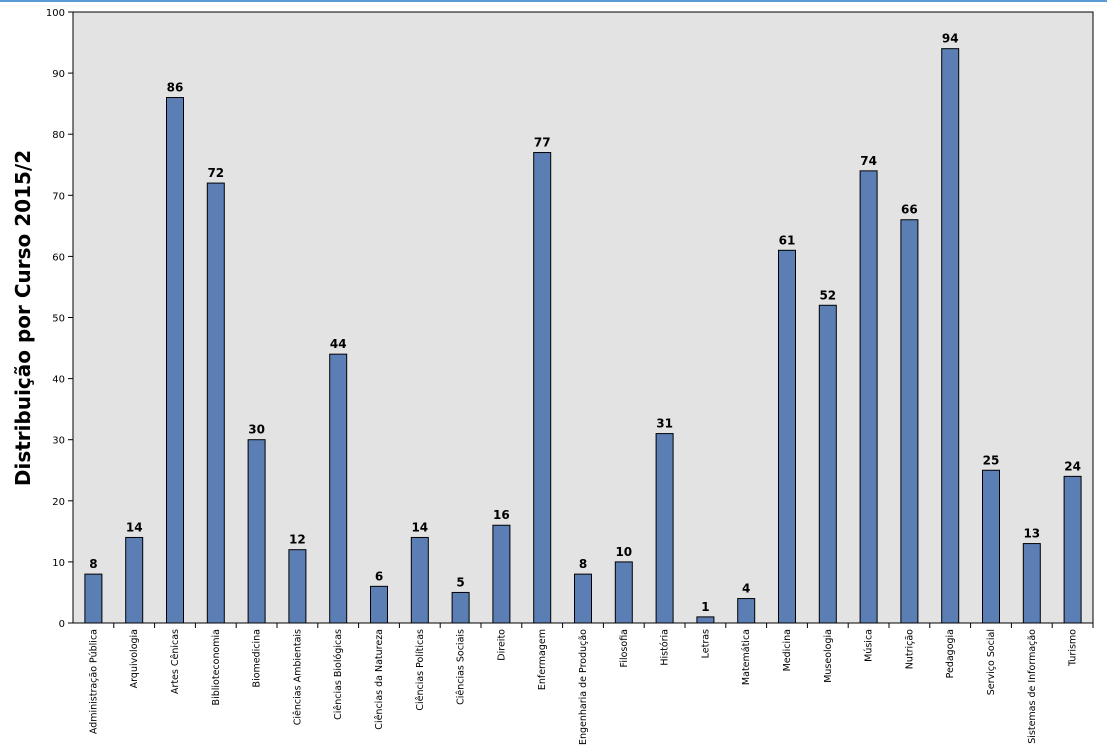 The width and height of the screenshot is (1107, 748). I want to click on y-tick-label: 0, so click(62, 624).